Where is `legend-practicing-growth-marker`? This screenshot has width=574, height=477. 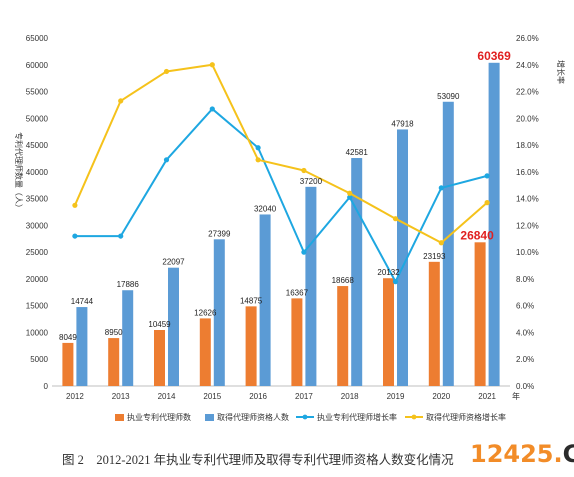
legend-practicing-growth-marker is located at coordinates (305, 417).